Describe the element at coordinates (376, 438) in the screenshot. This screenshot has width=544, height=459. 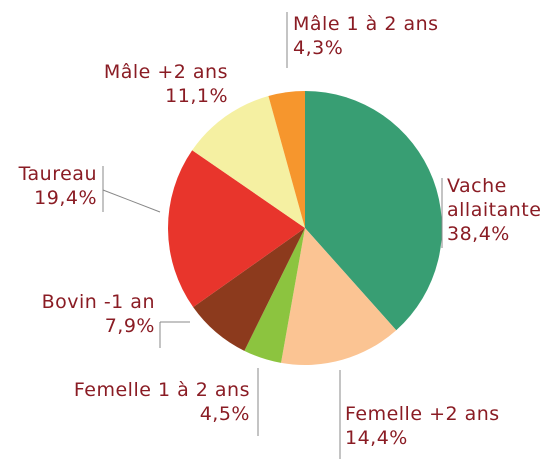
I see `value-label: 14,4%` at that location.